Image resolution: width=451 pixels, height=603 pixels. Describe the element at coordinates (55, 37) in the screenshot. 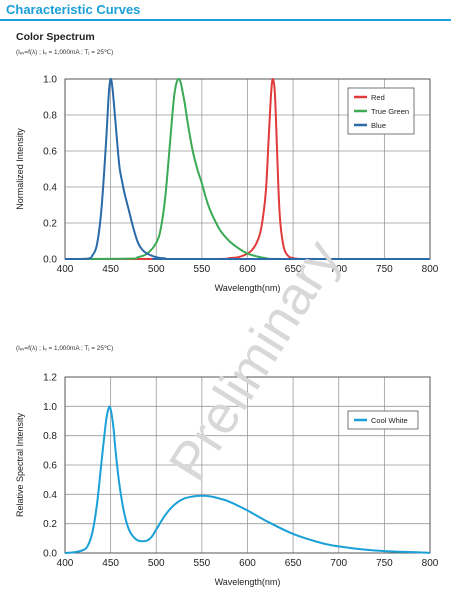

I see `section-title: Color Spectrum` at that location.